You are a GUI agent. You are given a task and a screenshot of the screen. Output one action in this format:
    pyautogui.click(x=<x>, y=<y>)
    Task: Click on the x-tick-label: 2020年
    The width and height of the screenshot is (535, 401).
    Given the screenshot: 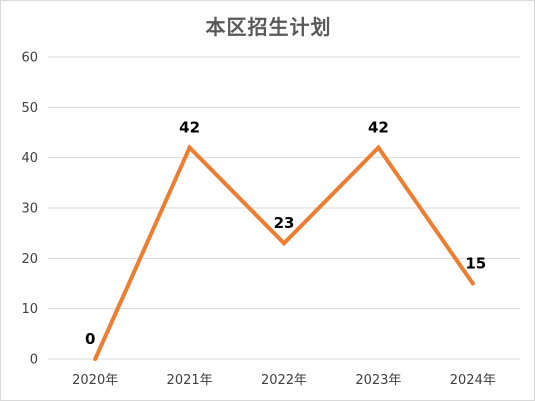 What is the action you would take?
    pyautogui.click(x=95, y=380)
    